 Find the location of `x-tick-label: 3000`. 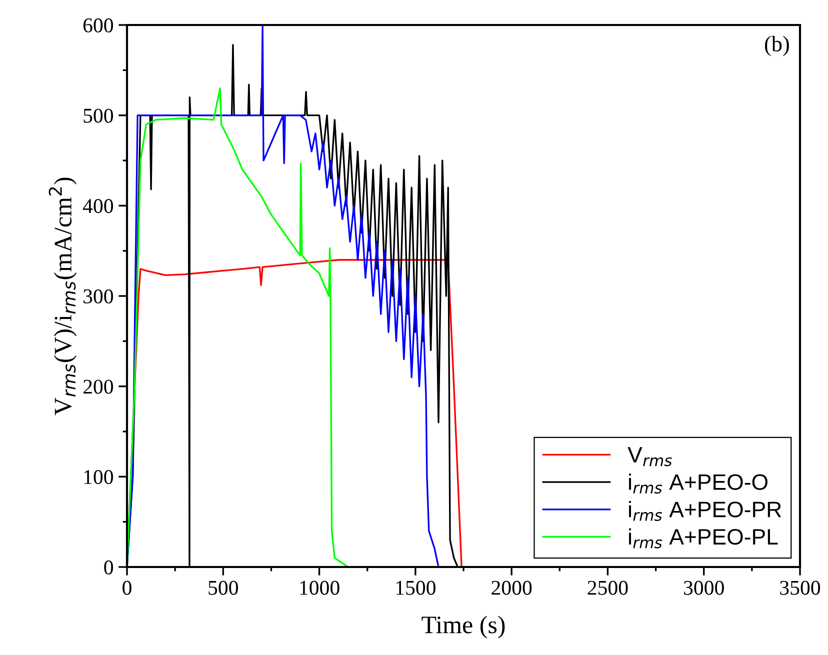

x-tick-label: 3000 is located at coordinates (704, 587).